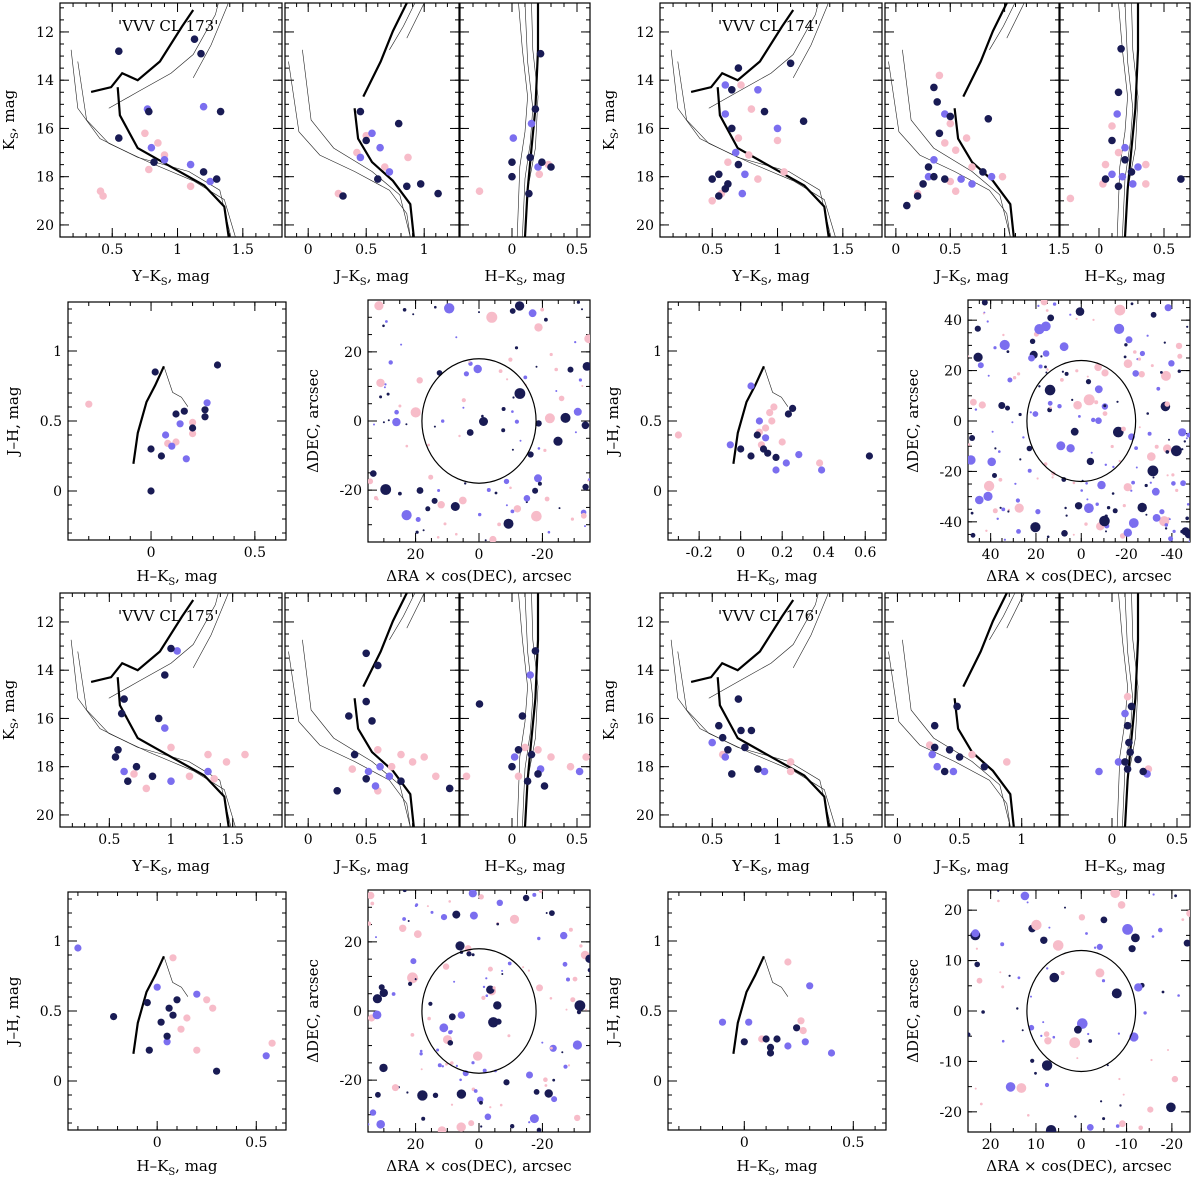  I want to click on isochrone-thick, so click(531, 710).